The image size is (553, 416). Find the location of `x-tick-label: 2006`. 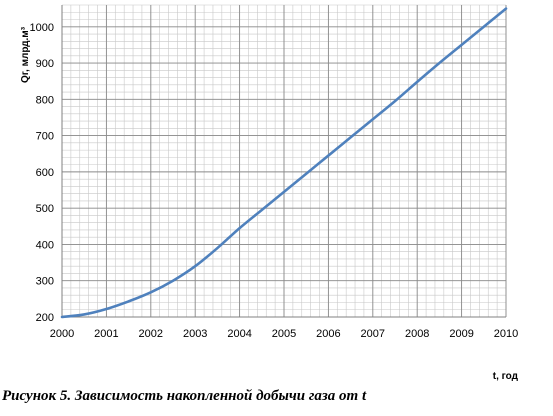

x-tick-label: 2006 is located at coordinates (328, 334).